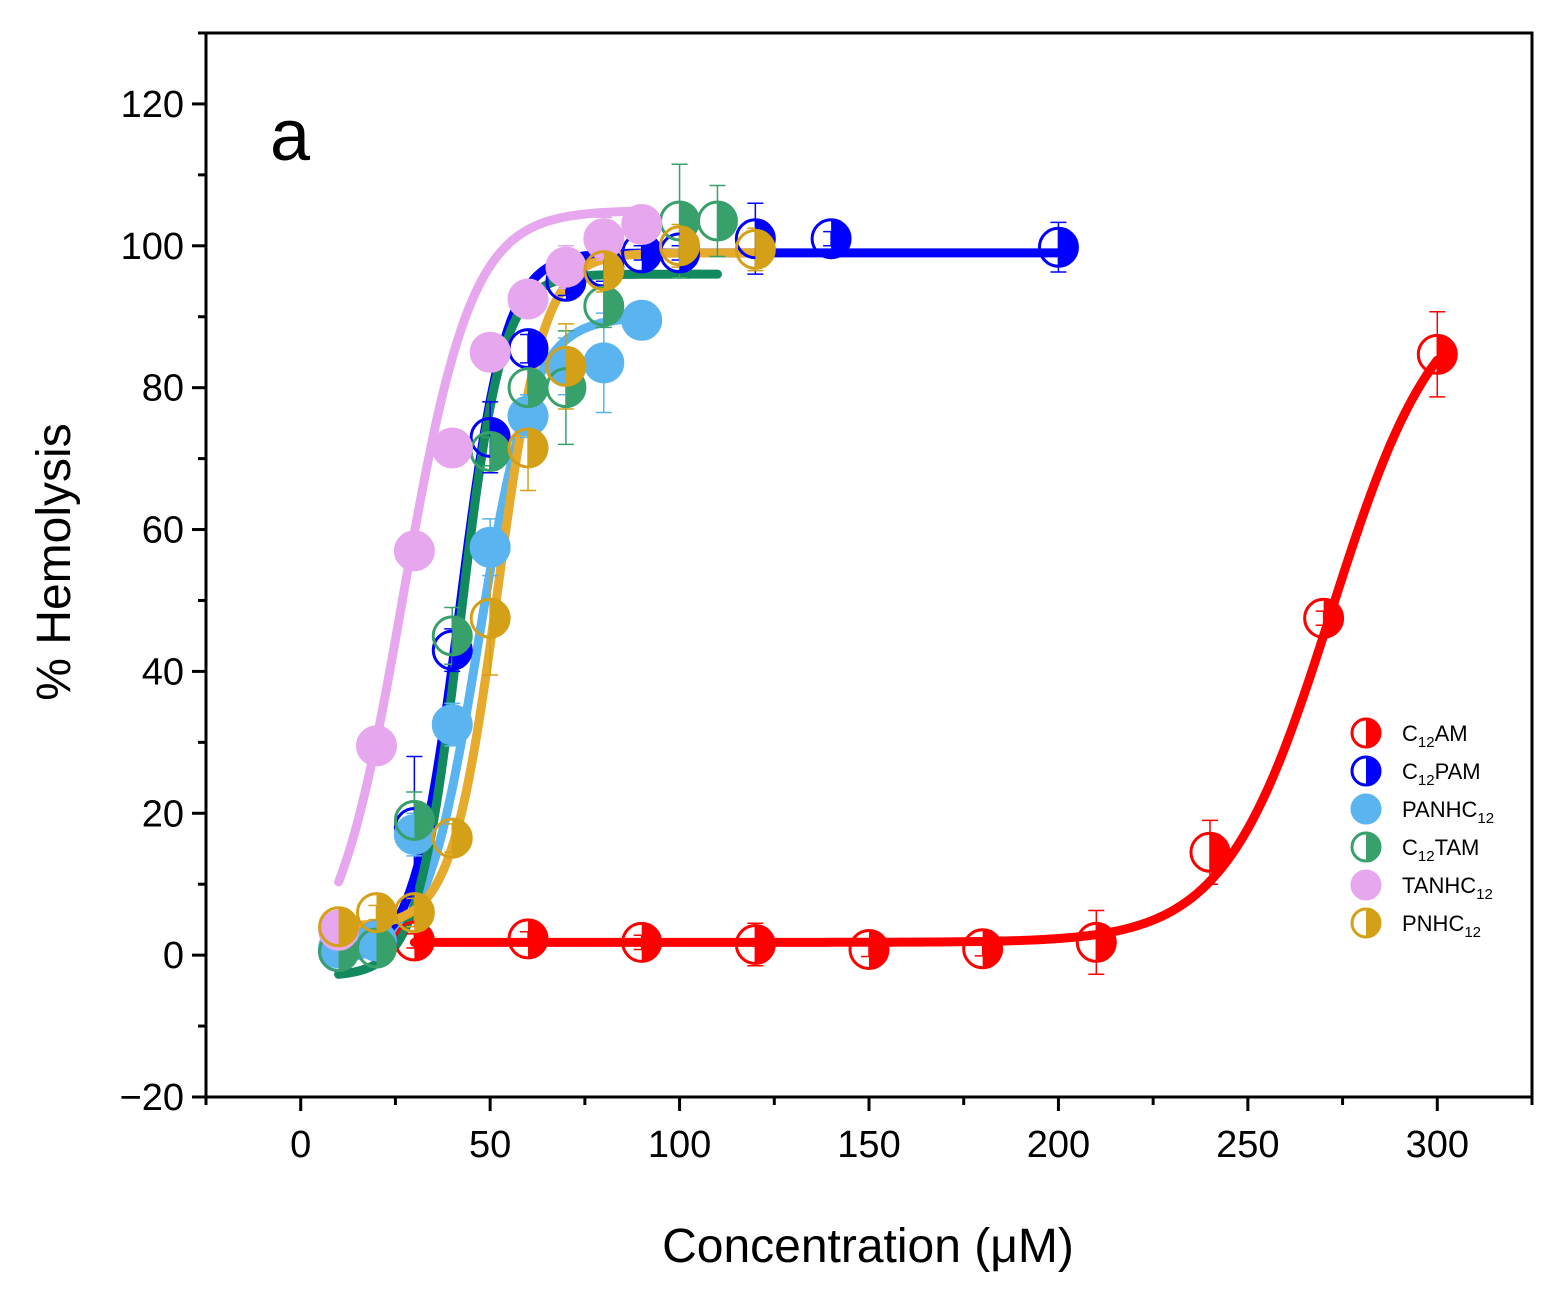  I want to click on y-tick-label: 0, so click(173, 956).